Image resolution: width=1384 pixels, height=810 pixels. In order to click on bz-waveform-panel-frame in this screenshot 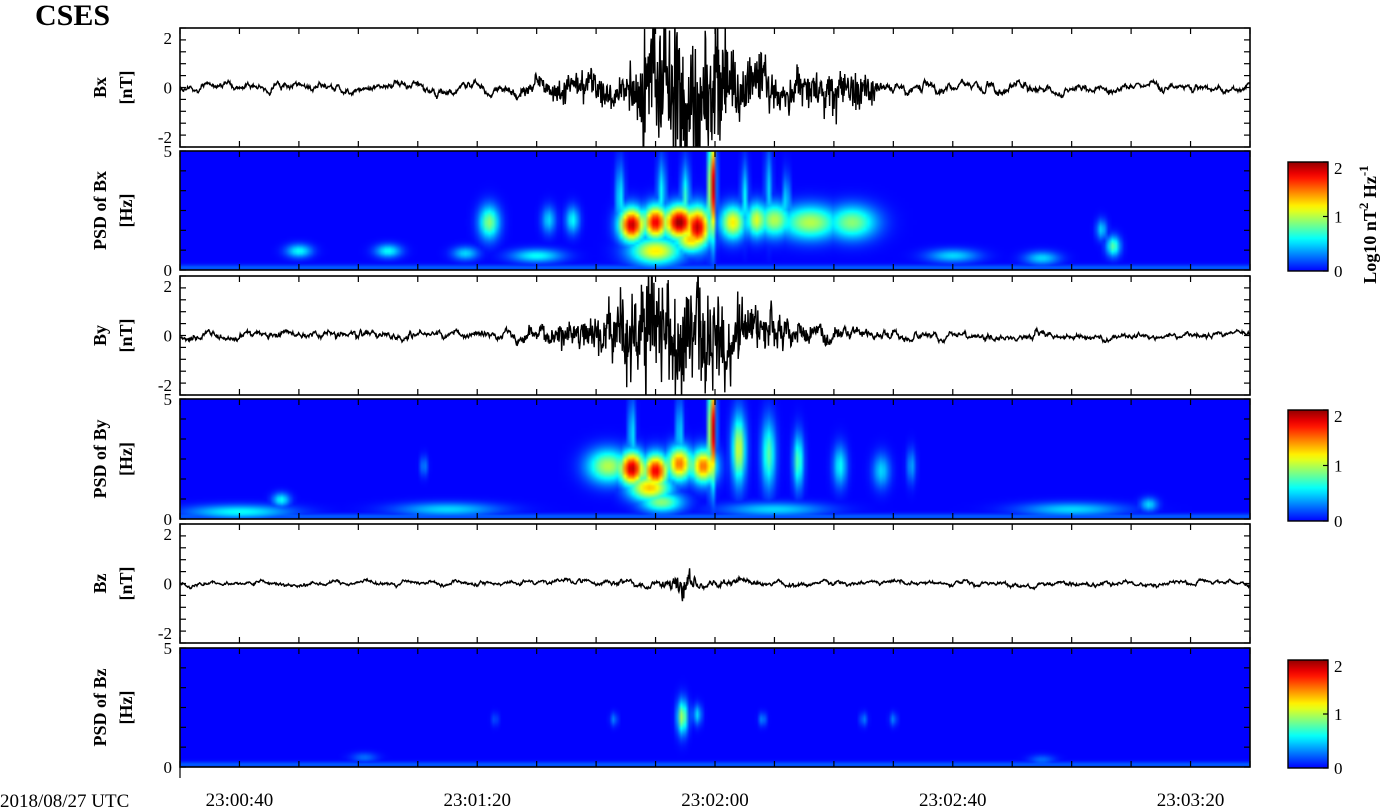, I will do `click(715, 583)`.